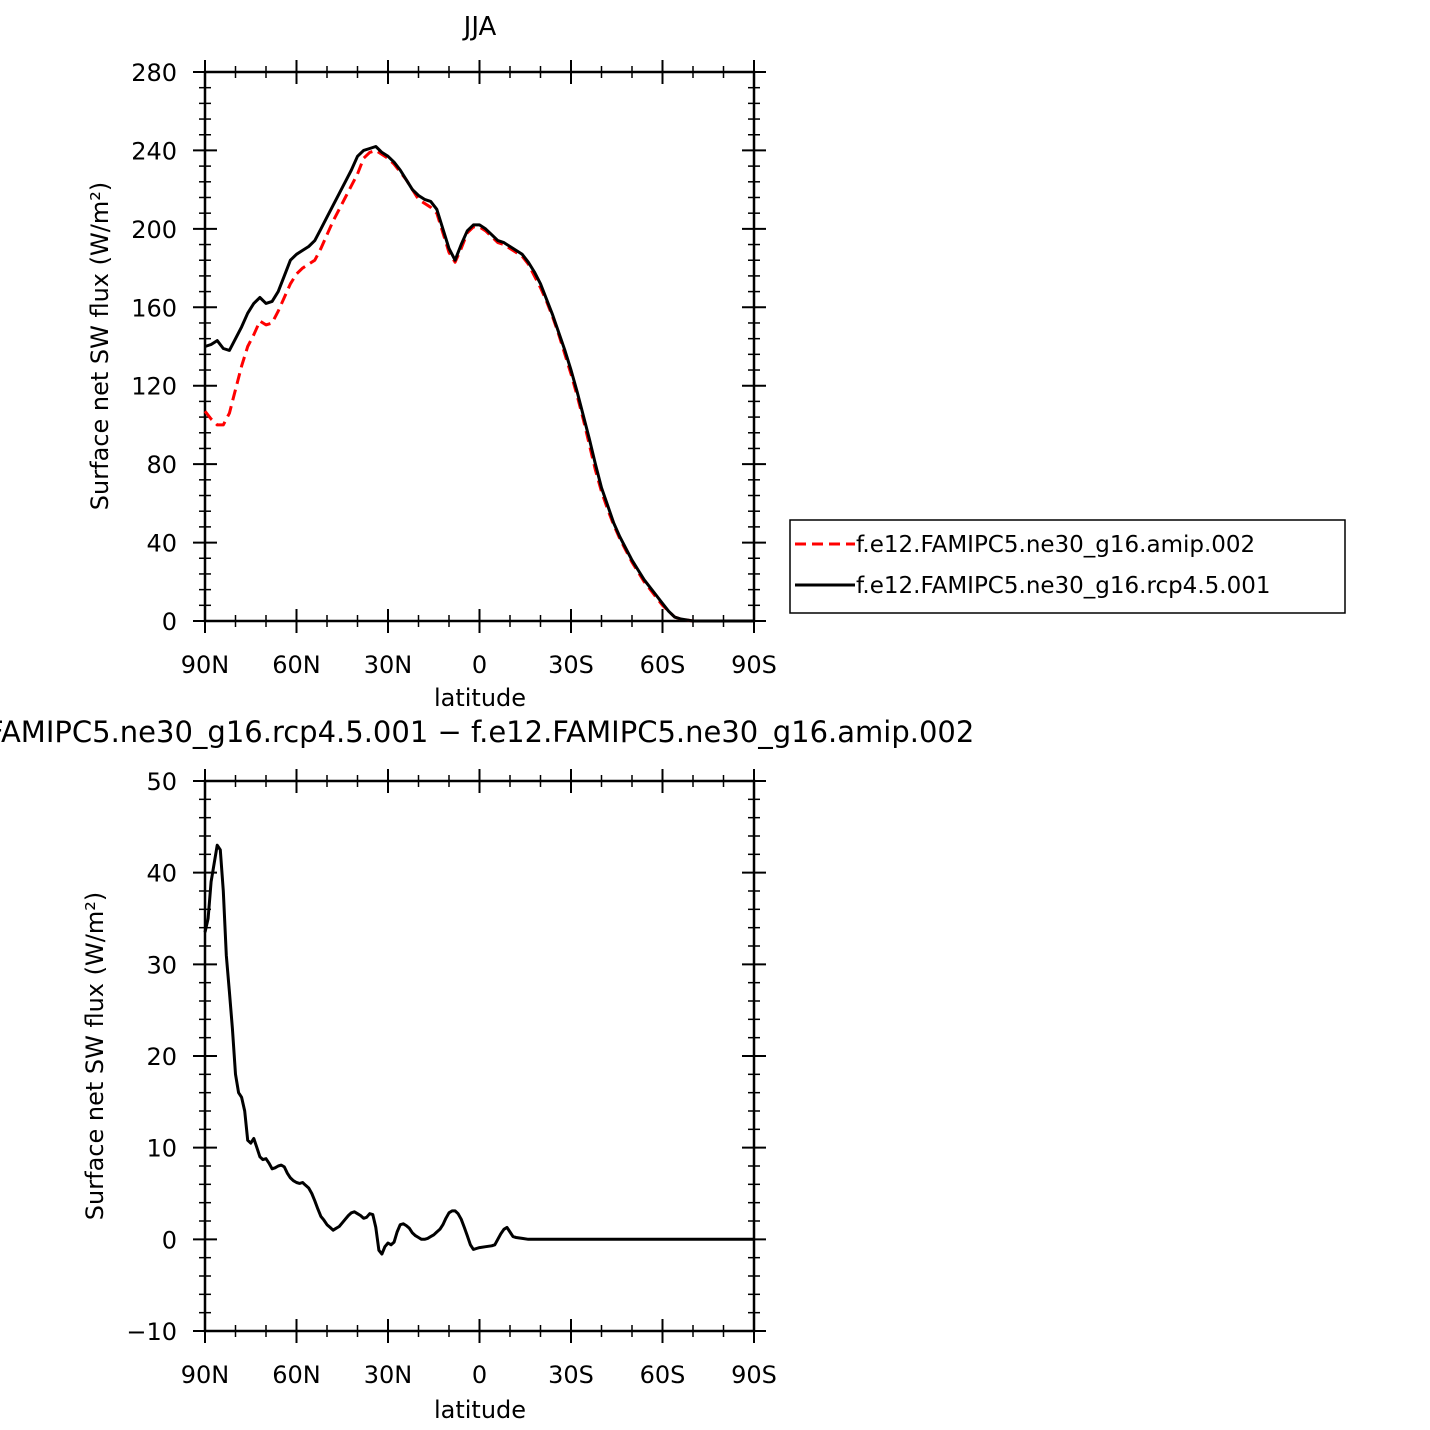  Describe the element at coordinates (154, 151) in the screenshot. I see `y-tick-label: 240` at that location.